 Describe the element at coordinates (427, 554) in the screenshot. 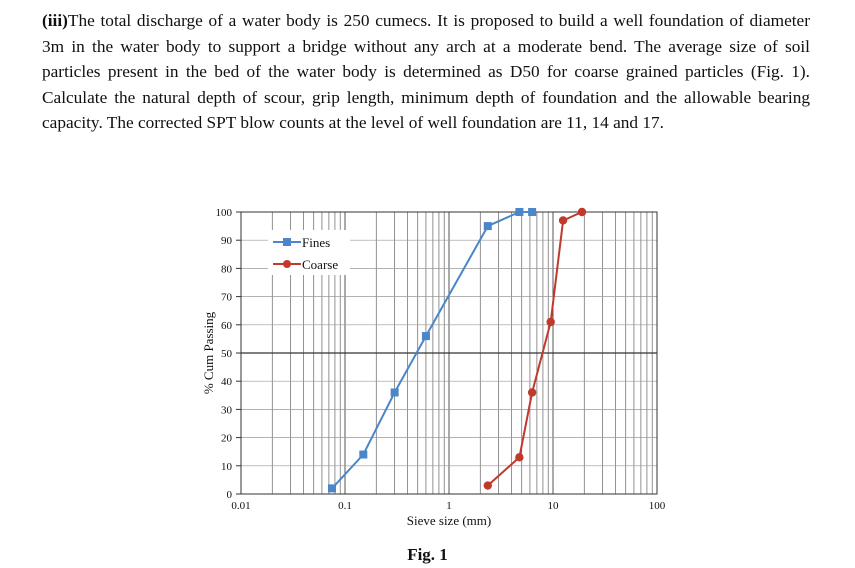

I see `figure-caption: Fig. 1` at that location.